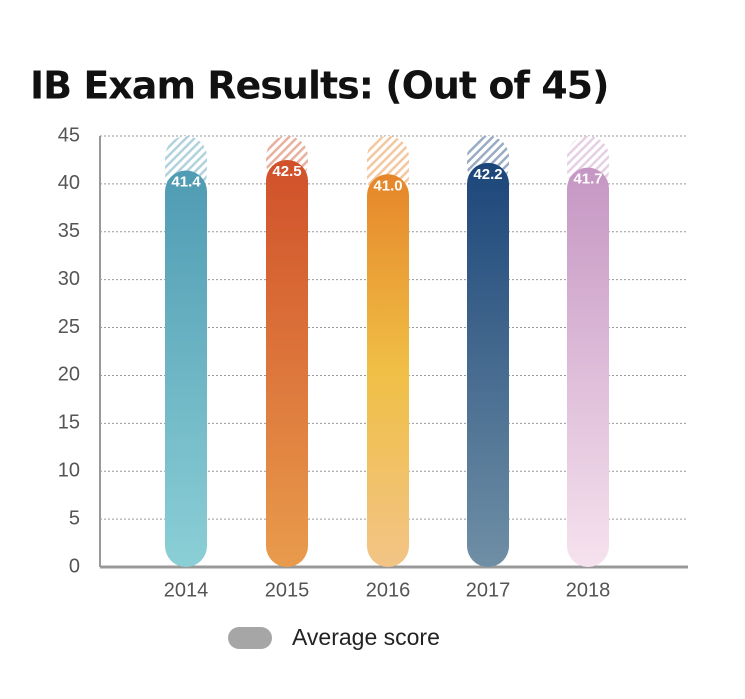 This screenshot has width=745, height=699. I want to click on x-tick-label: 2017, so click(488, 590).